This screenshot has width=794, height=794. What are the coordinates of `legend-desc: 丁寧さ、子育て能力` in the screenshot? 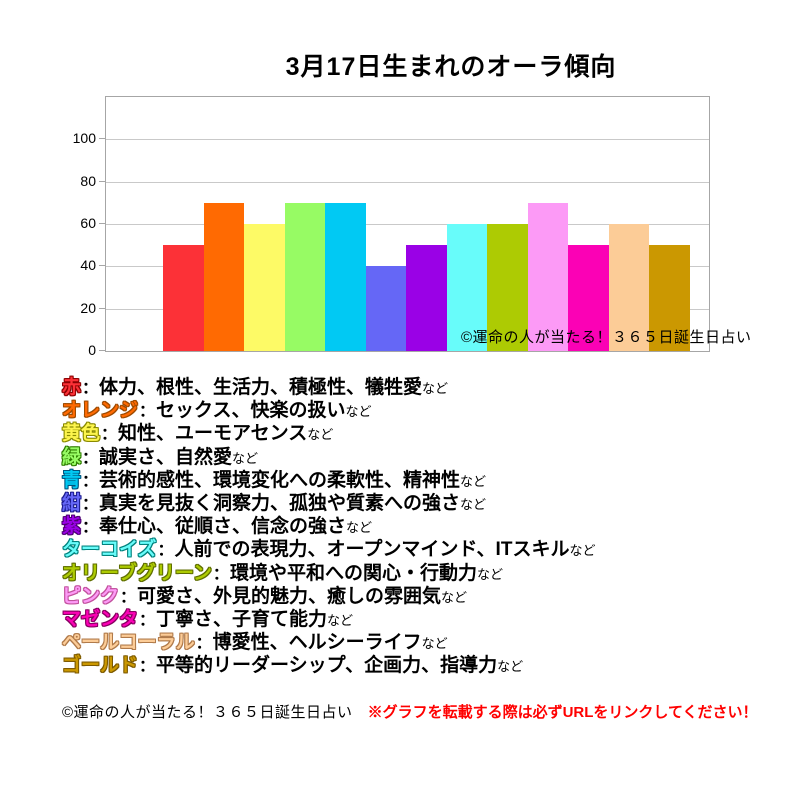 It's located at (242, 619).